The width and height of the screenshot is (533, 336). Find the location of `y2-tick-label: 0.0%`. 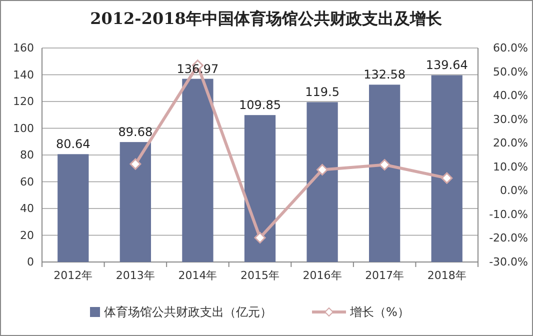

y2-tick-label: 0.0% is located at coordinates (514, 191).